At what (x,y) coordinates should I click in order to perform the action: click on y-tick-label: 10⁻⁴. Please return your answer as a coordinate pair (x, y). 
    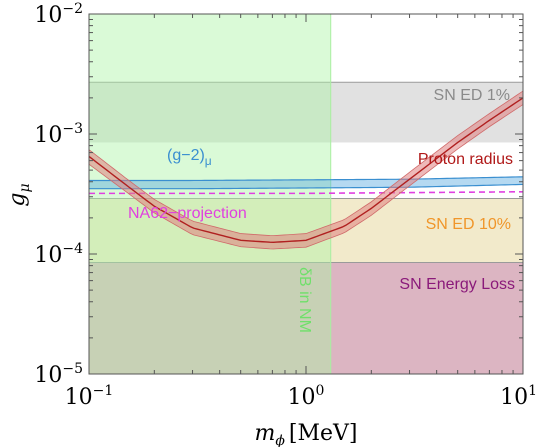
    Looking at the image, I should click on (58, 254).